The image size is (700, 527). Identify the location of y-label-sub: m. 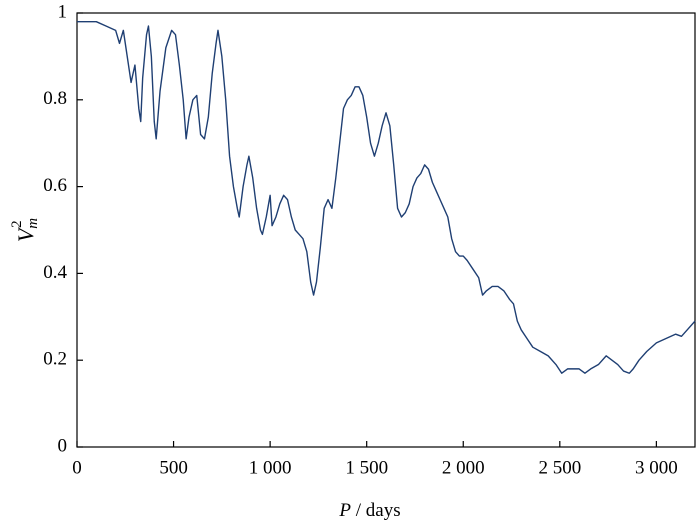
(33, 223).